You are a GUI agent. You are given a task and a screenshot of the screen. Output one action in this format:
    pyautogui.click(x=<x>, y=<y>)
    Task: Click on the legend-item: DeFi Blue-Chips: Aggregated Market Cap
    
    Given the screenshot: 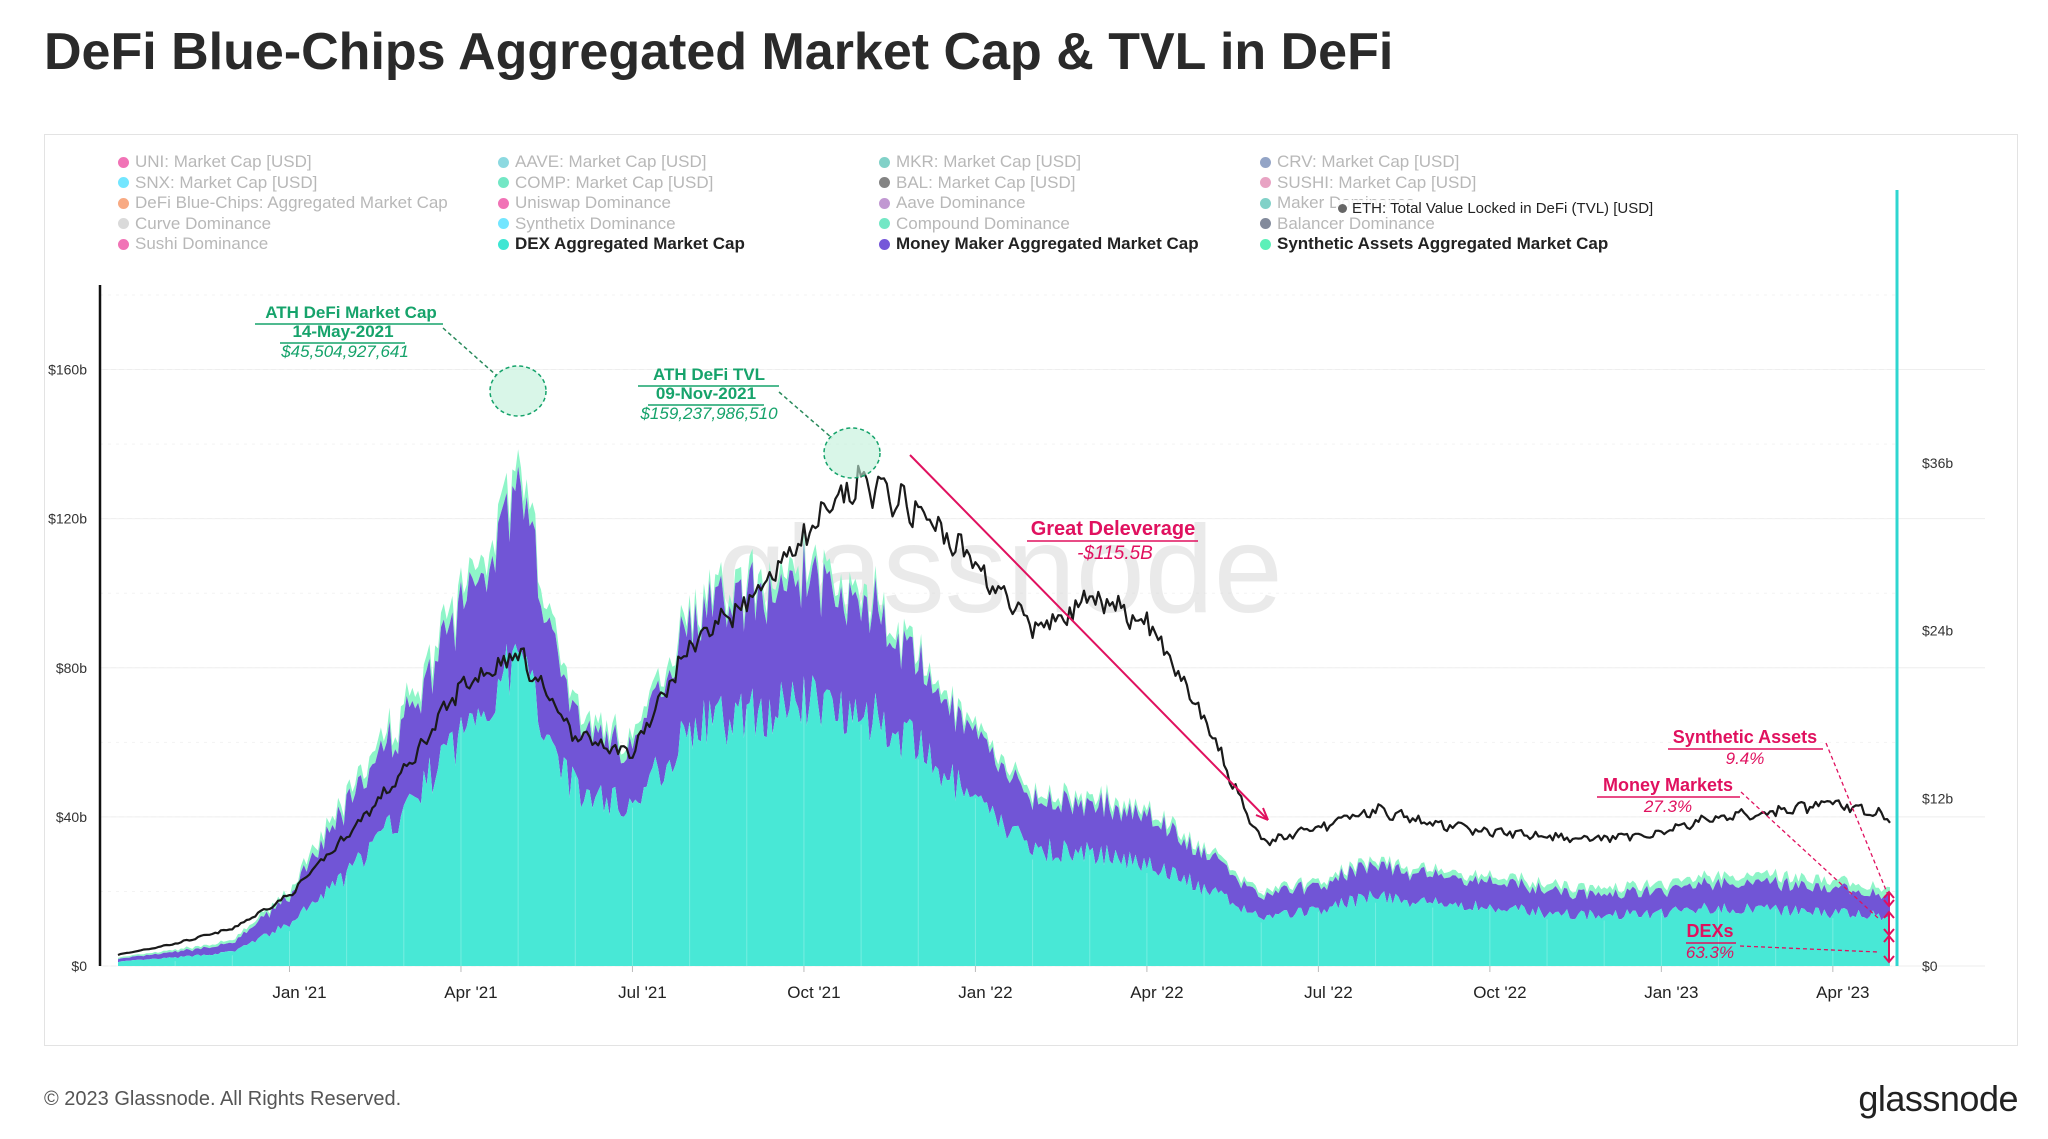 What is the action you would take?
    pyautogui.click(x=283, y=203)
    